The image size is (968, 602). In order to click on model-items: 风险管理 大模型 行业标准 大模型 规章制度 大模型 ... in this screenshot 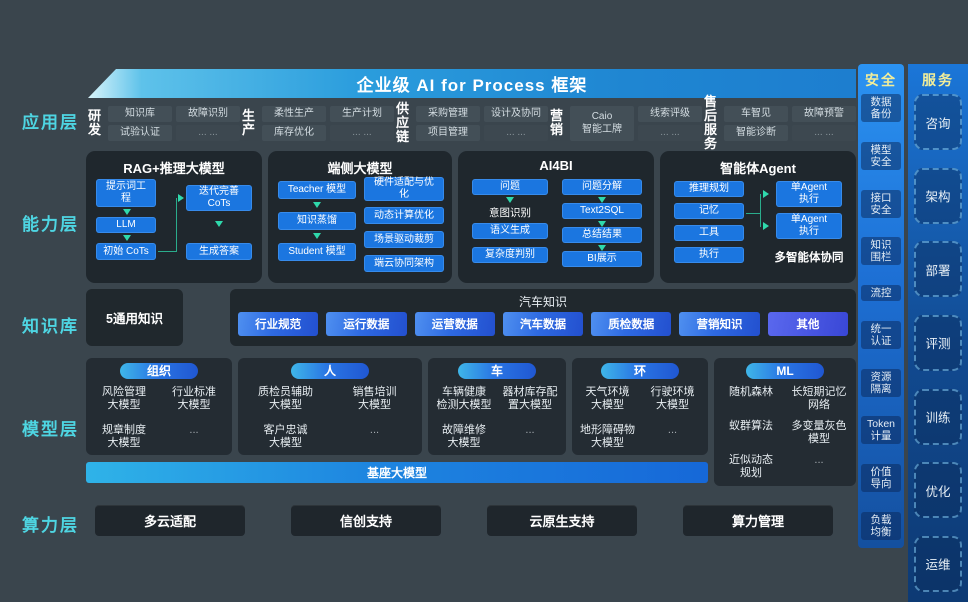, I will do `click(159, 418)`.